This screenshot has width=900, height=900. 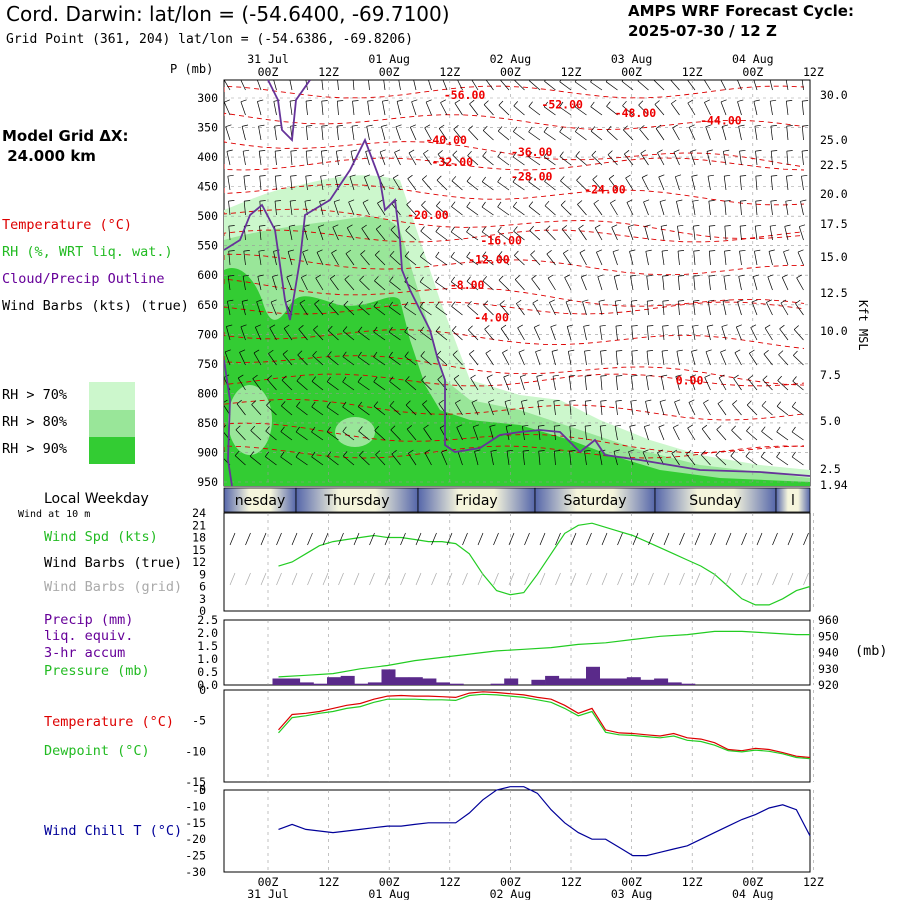 I want to click on precip-tick: 2.5, so click(x=207, y=620).